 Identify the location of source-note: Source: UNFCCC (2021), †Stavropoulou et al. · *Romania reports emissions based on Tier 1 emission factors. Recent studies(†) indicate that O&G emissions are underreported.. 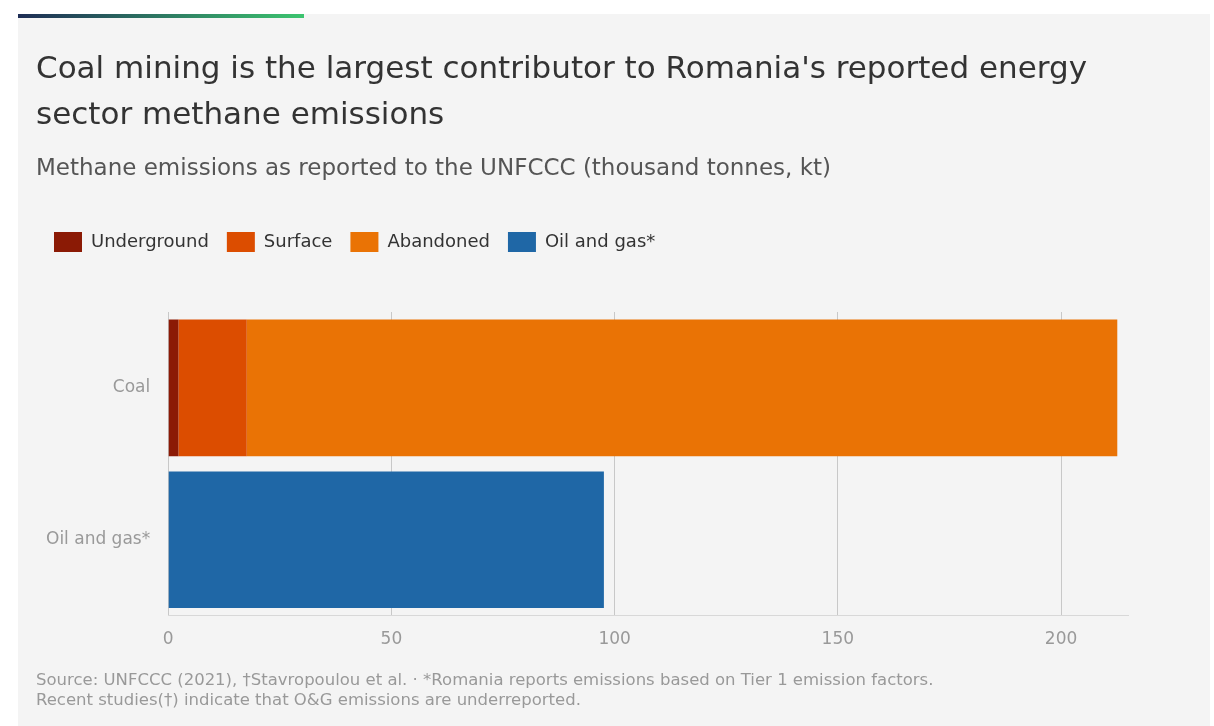
(485, 690).